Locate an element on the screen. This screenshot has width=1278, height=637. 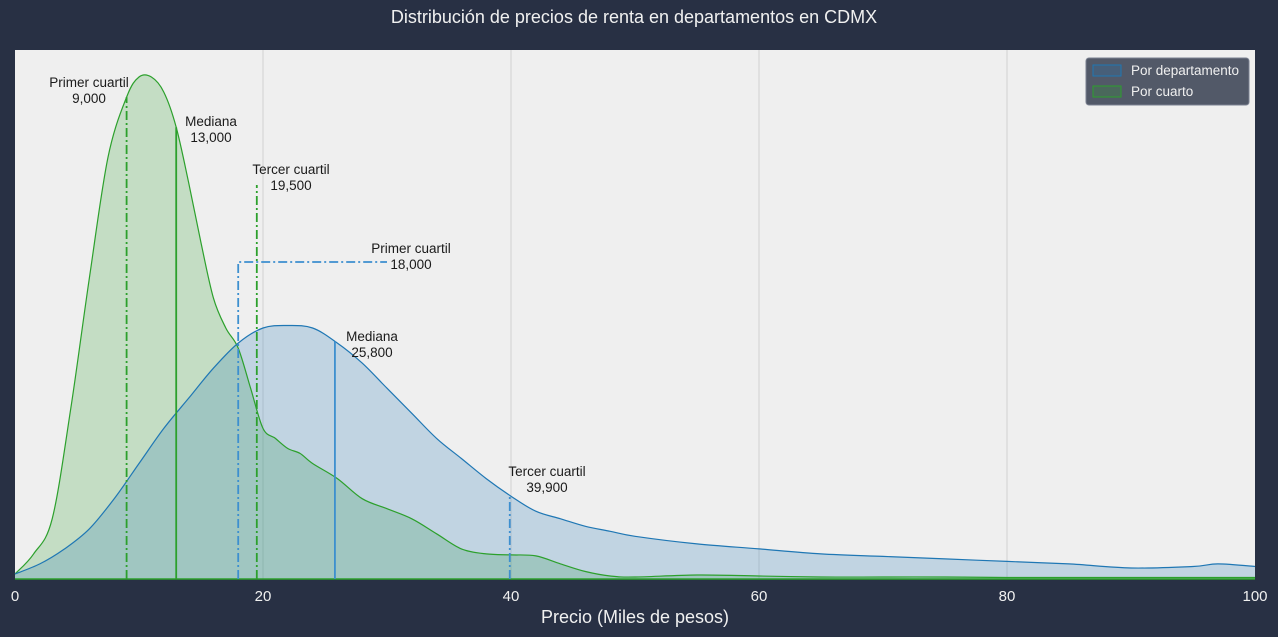
x-tick-label: 0 is located at coordinates (15, 596).